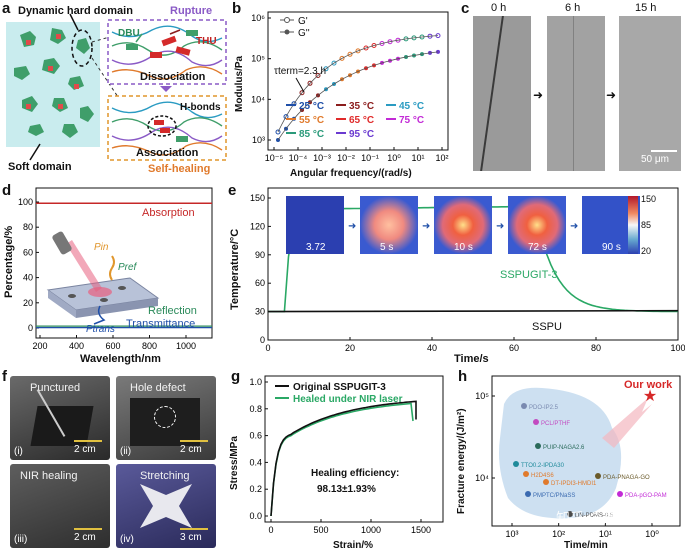 This screenshot has width=685, height=551. Describe the element at coordinates (129, 33) in the screenshot. I see `dbu-label: DBU` at that location.